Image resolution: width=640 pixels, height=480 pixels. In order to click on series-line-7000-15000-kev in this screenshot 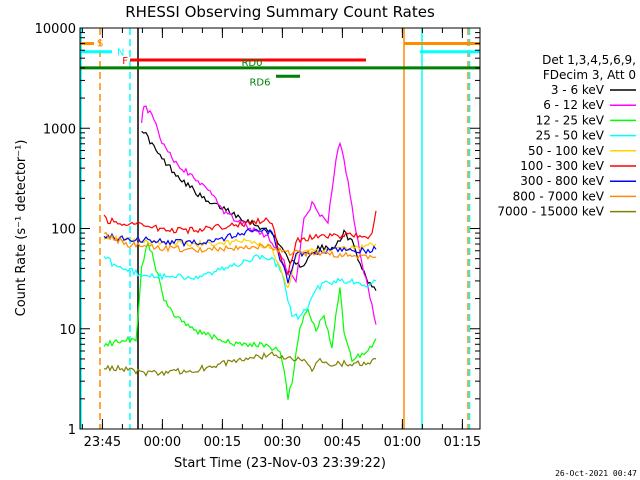, I will do `click(240, 364)`.